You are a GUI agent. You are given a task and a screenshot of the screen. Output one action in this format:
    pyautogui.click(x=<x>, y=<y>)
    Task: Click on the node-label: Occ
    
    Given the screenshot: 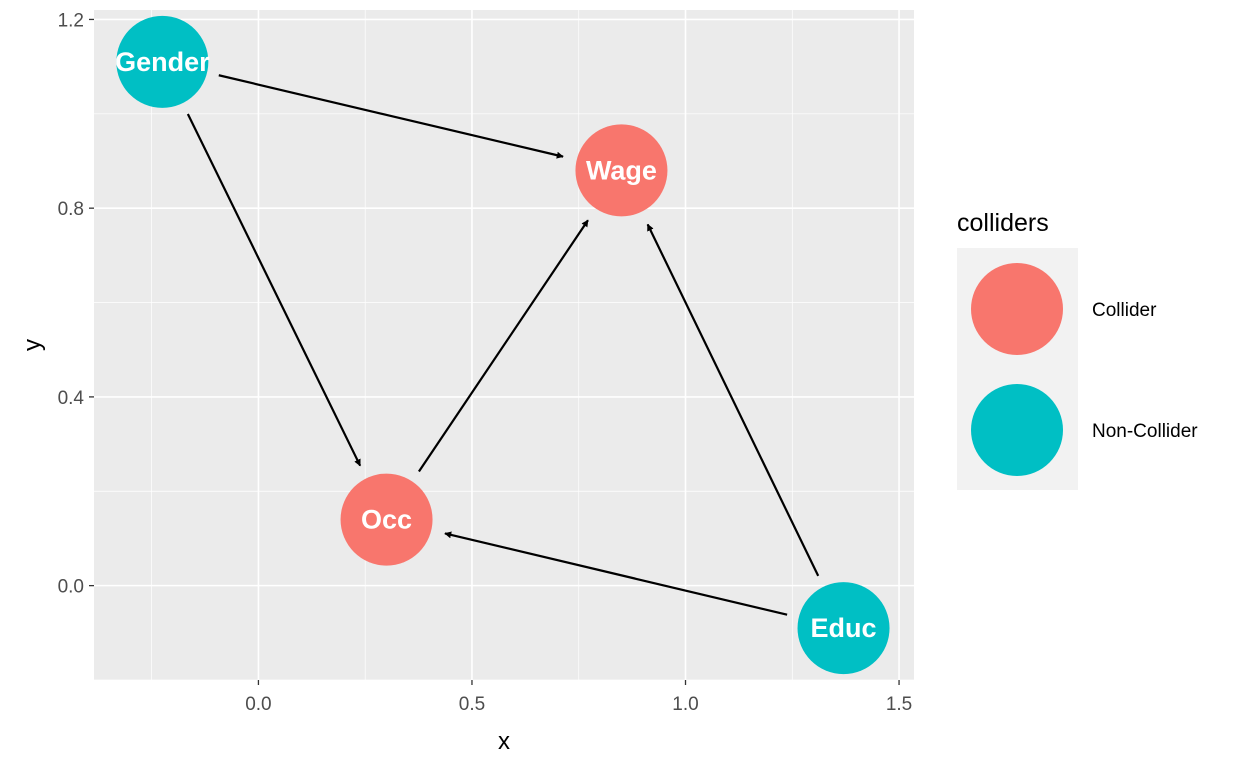 What is the action you would take?
    pyautogui.click(x=386, y=520)
    